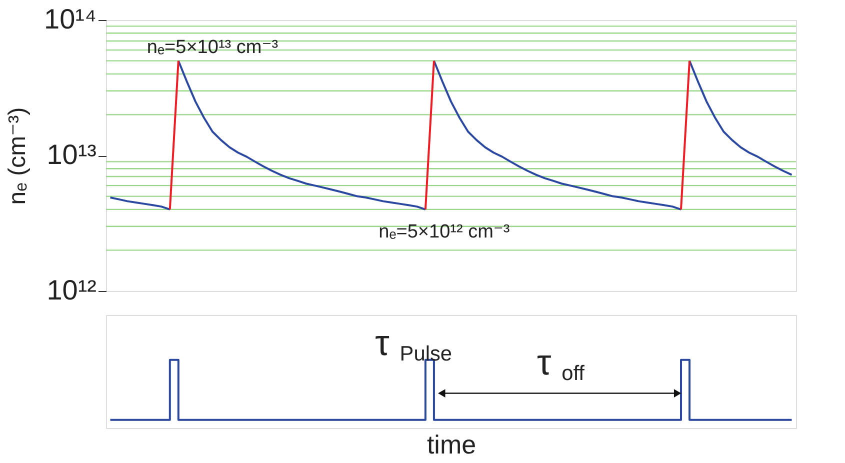 The image size is (845, 463). What do you see at coordinates (70, 19) in the screenshot?
I see `y-tick-label: 10¹⁴` at bounding box center [70, 19].